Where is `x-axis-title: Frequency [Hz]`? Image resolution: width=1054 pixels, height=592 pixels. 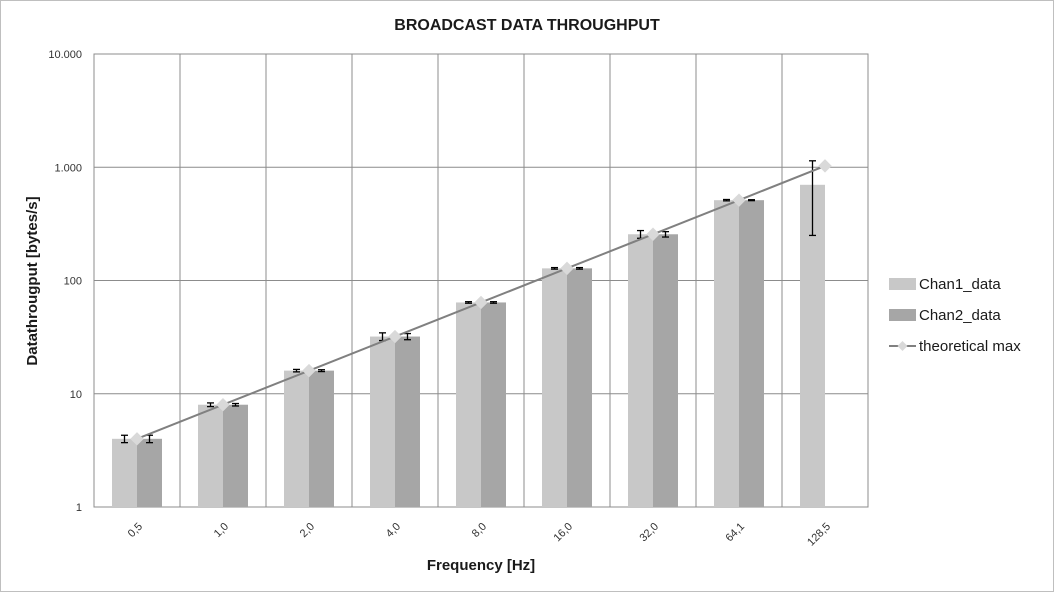 x-axis-title: Frequency [Hz] is located at coordinates (481, 565).